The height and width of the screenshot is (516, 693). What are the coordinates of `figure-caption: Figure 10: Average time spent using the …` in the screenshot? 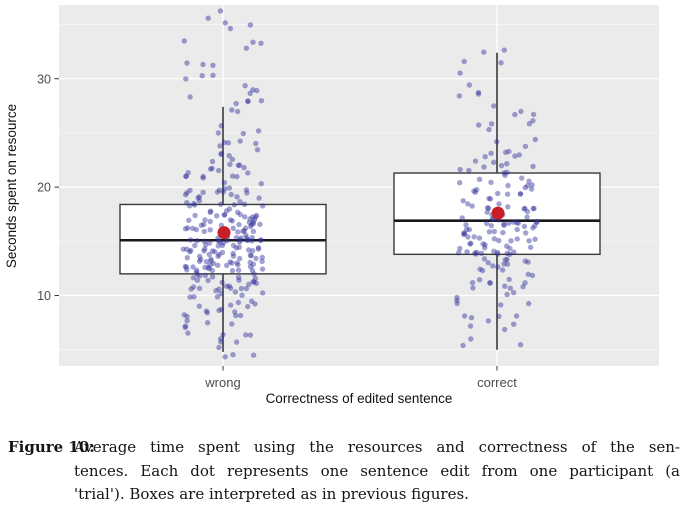 It's located at (344, 471).